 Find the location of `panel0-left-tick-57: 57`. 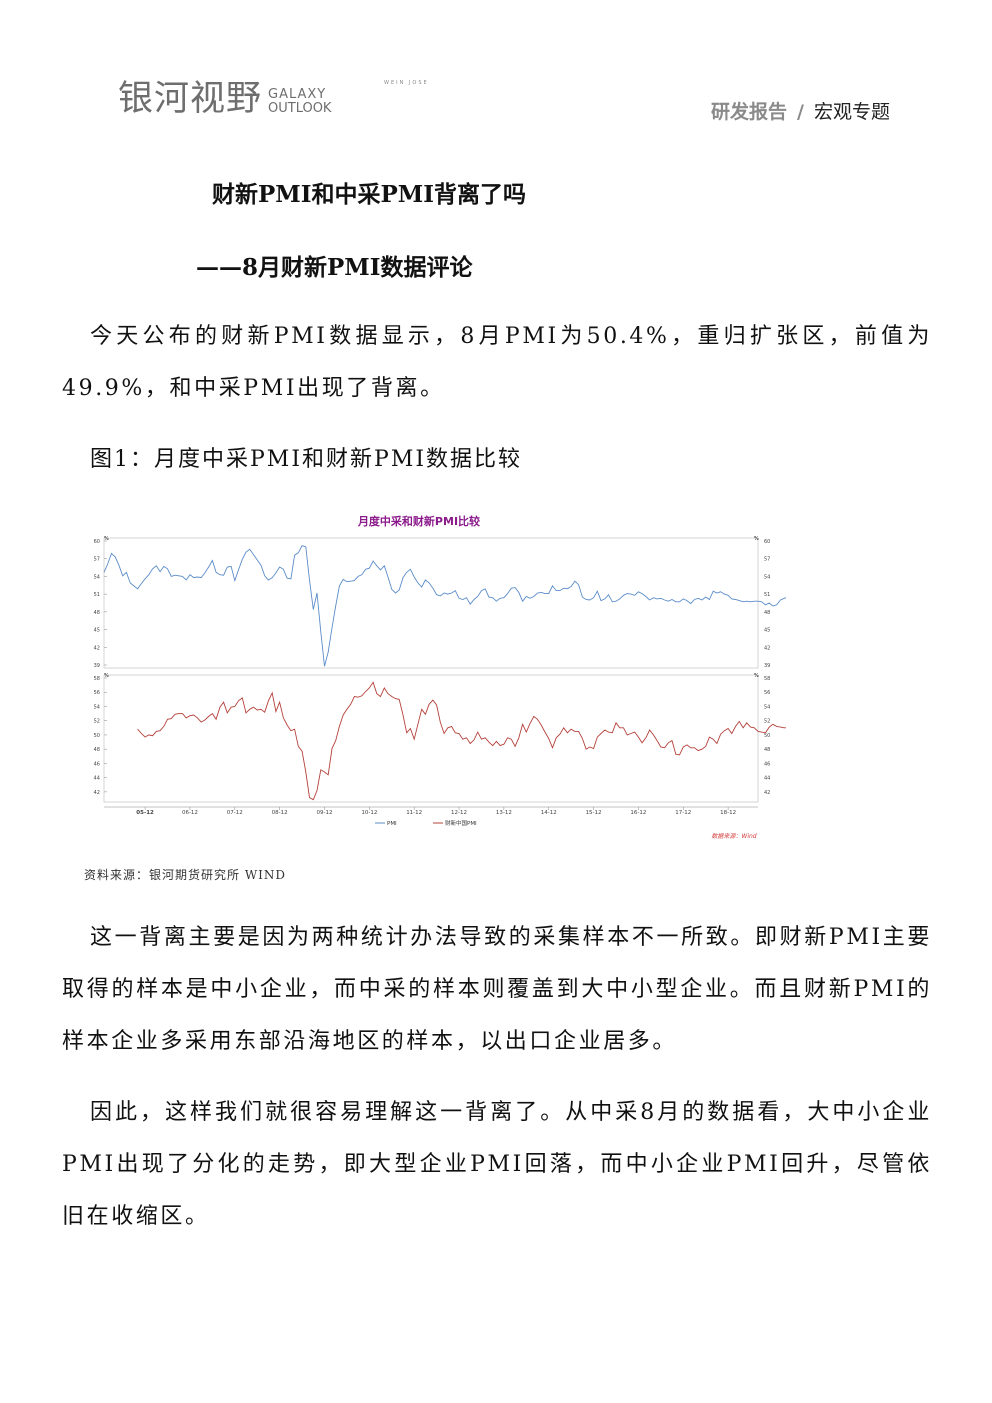

panel0-left-tick-57: 57 is located at coordinates (97, 560).